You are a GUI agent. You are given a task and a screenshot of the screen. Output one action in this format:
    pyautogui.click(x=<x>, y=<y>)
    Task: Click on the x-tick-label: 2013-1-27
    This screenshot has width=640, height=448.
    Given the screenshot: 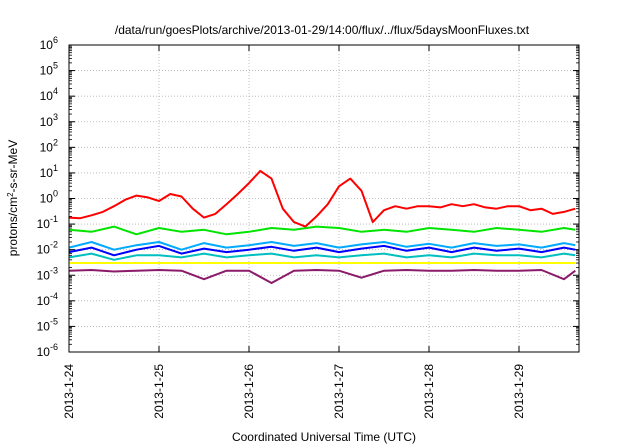 What is the action you would take?
    pyautogui.click(x=339, y=391)
    